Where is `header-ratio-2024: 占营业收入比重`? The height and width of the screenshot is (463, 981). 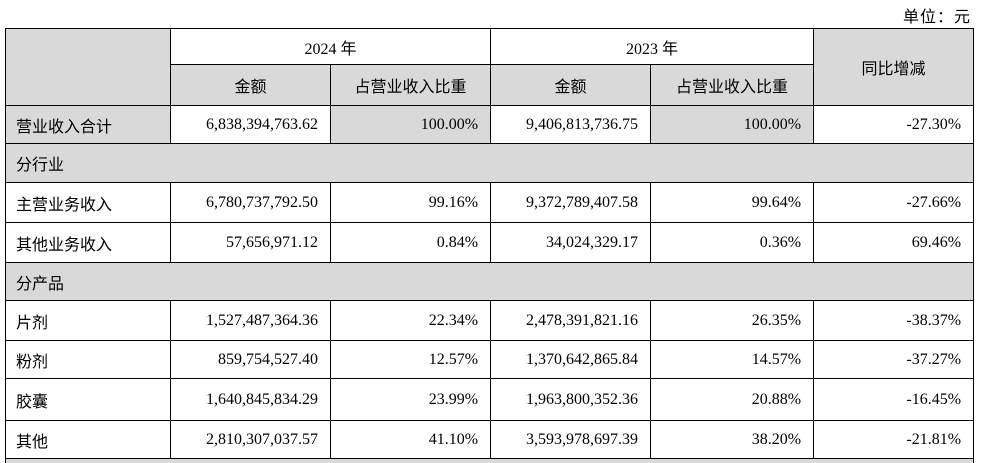 header-ratio-2024: 占营业收入比重 is located at coordinates (410, 85).